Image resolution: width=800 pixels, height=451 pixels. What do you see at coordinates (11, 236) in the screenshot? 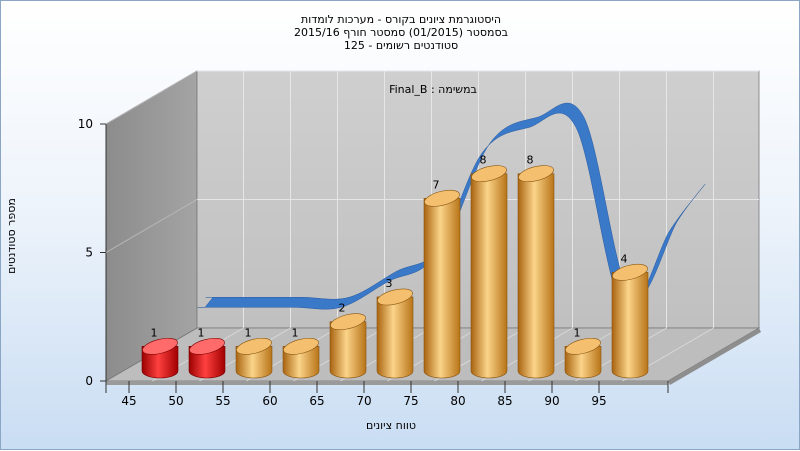
I see `y-axis-label: מספר סטודנטים` at bounding box center [11, 236].